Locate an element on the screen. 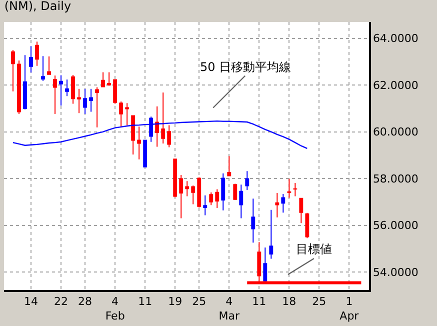 This screenshot has height=326, width=437. y-tick-label: 60.0000 is located at coordinates (395, 132).